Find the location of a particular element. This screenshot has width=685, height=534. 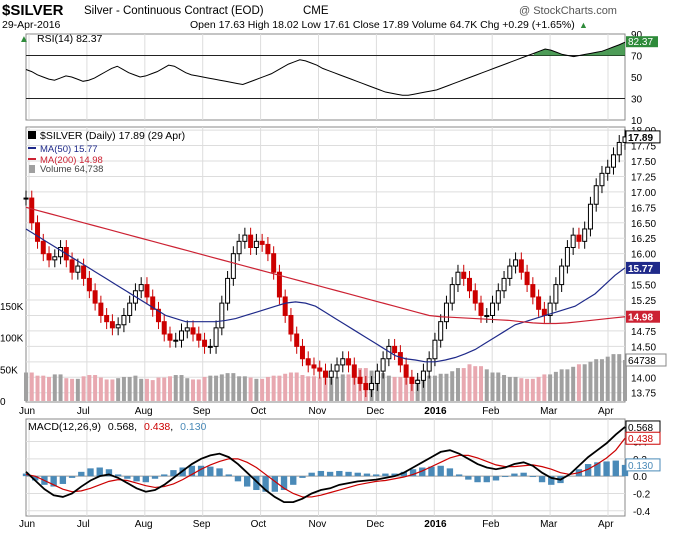

macd-axis-tick-label: -0.2 is located at coordinates (642, 494).